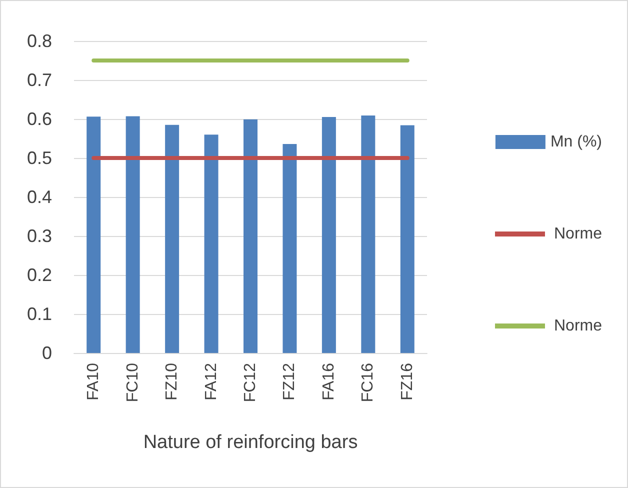 The width and height of the screenshot is (628, 488). What do you see at coordinates (289, 381) in the screenshot?
I see `x-tick-label: FZ12` at bounding box center [289, 381].